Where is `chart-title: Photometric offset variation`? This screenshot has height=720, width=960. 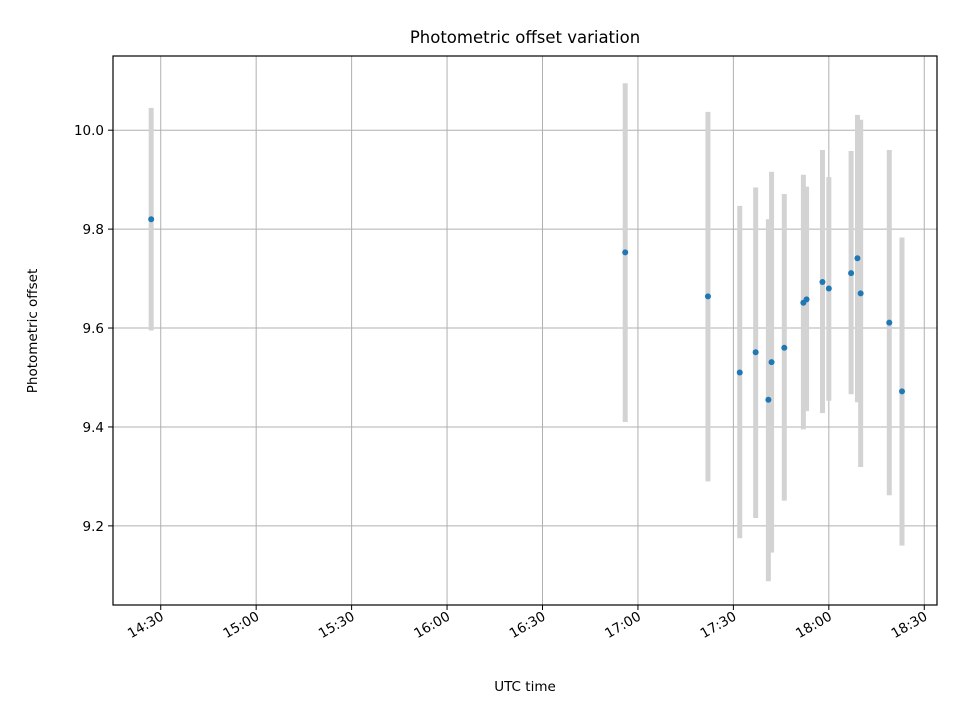 chart-title: Photometric offset variation is located at coordinates (525, 37).